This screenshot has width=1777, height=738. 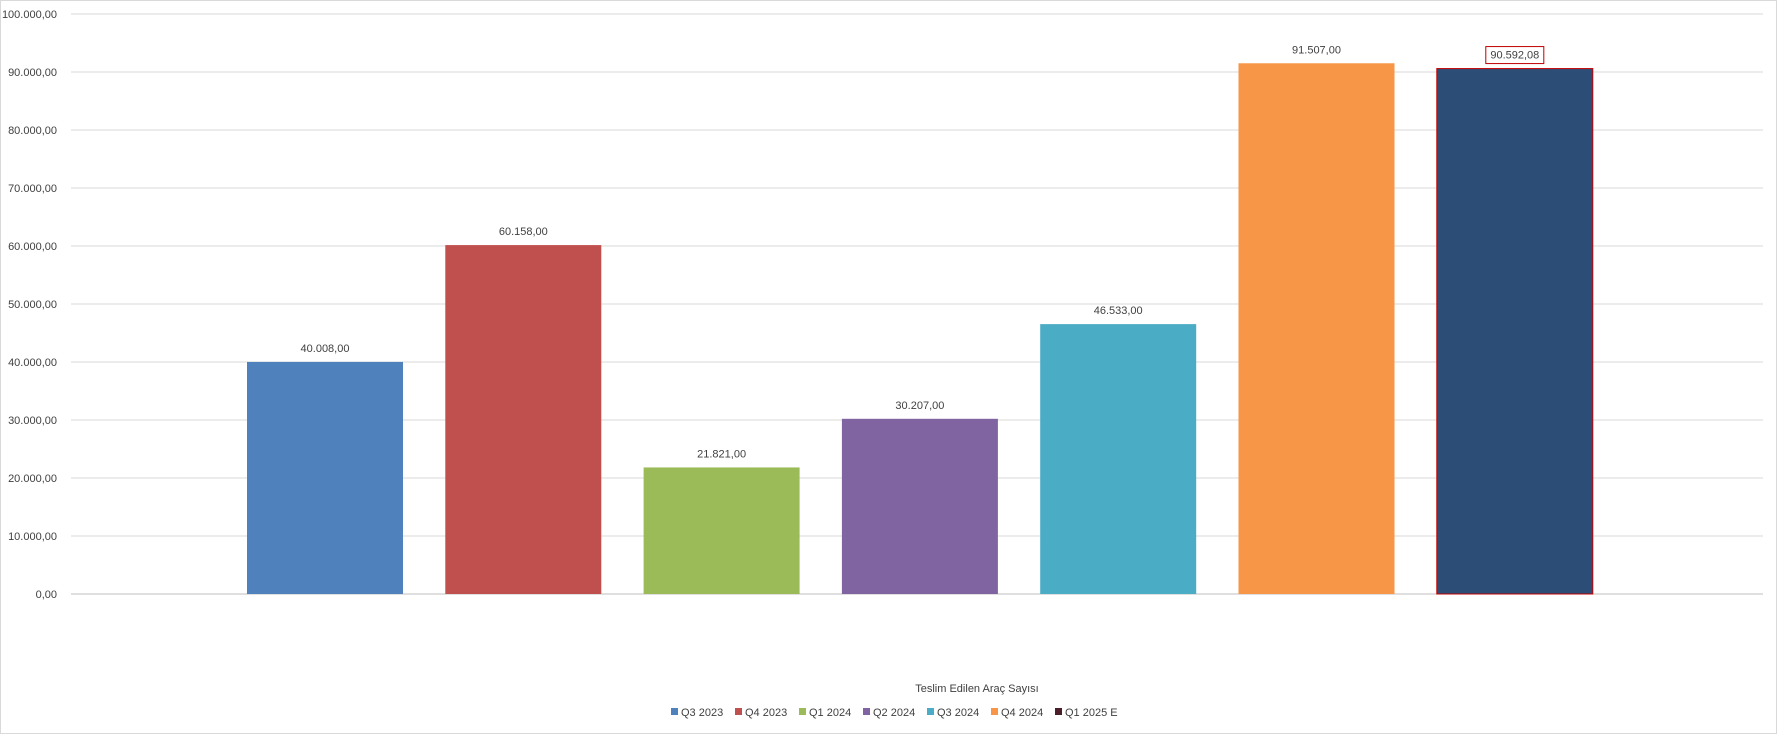 I want to click on legend-entry: Q3 2023, so click(x=702, y=713).